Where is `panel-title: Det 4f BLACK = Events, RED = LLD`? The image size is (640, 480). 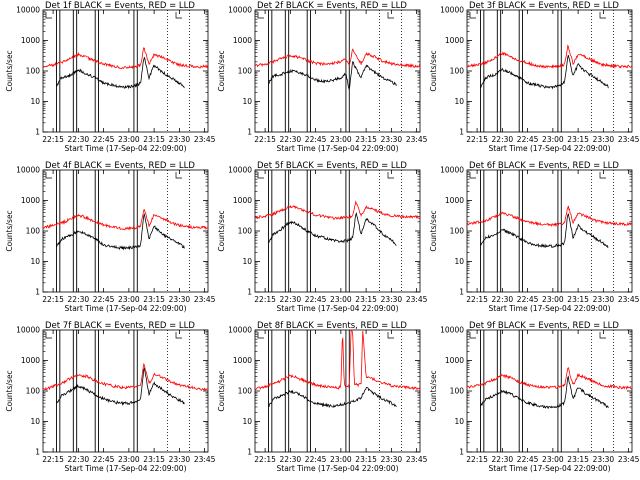
panel-title: Det 4f BLACK = Events, RED = LLD is located at coordinates (120, 166).